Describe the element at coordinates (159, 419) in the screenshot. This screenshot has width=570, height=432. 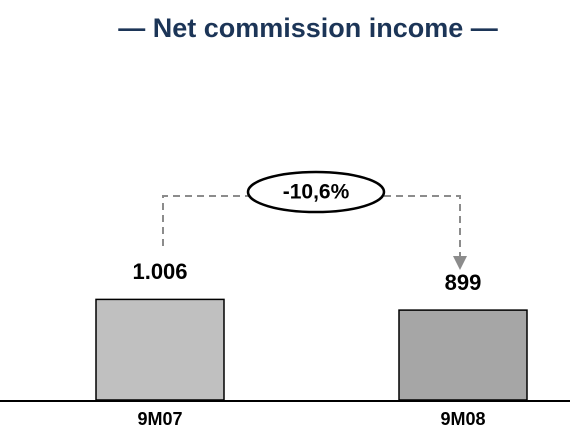
I see `x-tick-label: 9M07` at that location.